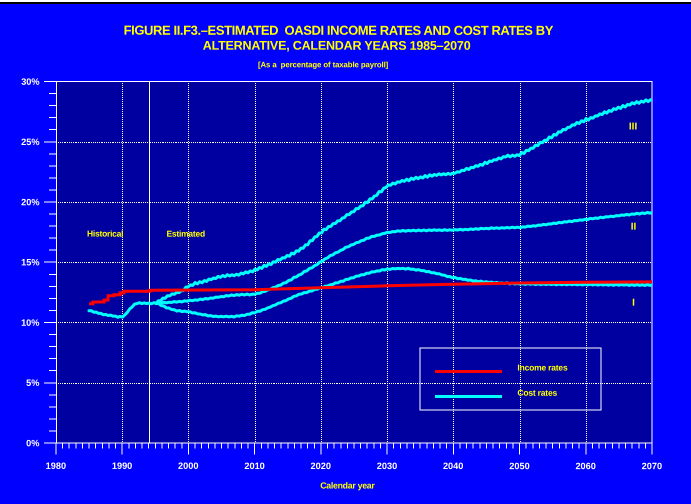 The image size is (691, 504). I want to click on svg-text: 2040, so click(453, 466).